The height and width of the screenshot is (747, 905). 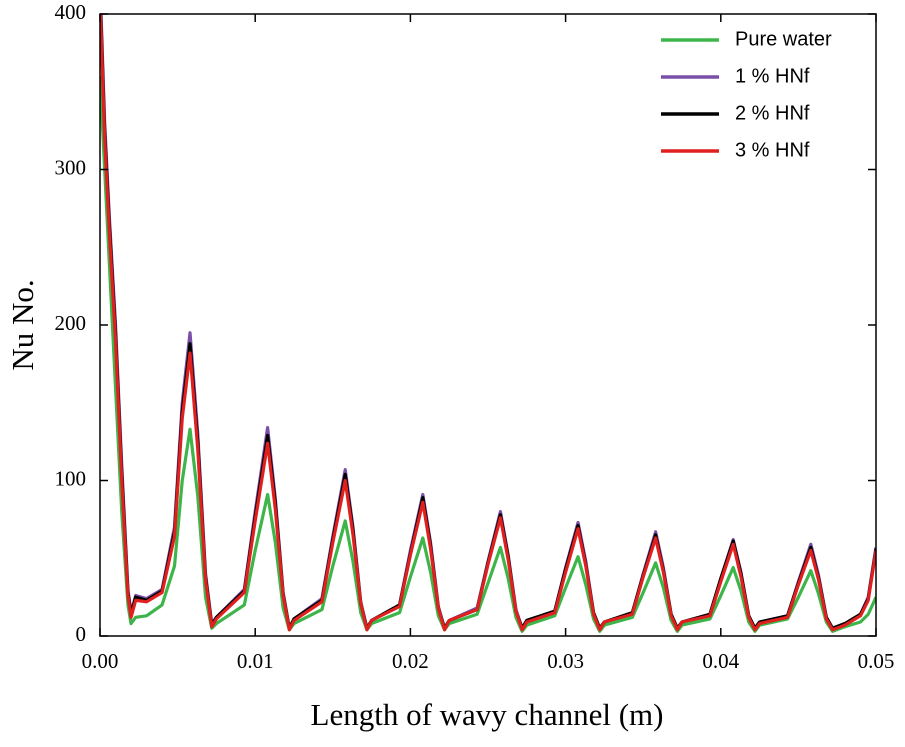 What do you see at coordinates (81, 634) in the screenshot?
I see `y-tick-label: 0` at bounding box center [81, 634].